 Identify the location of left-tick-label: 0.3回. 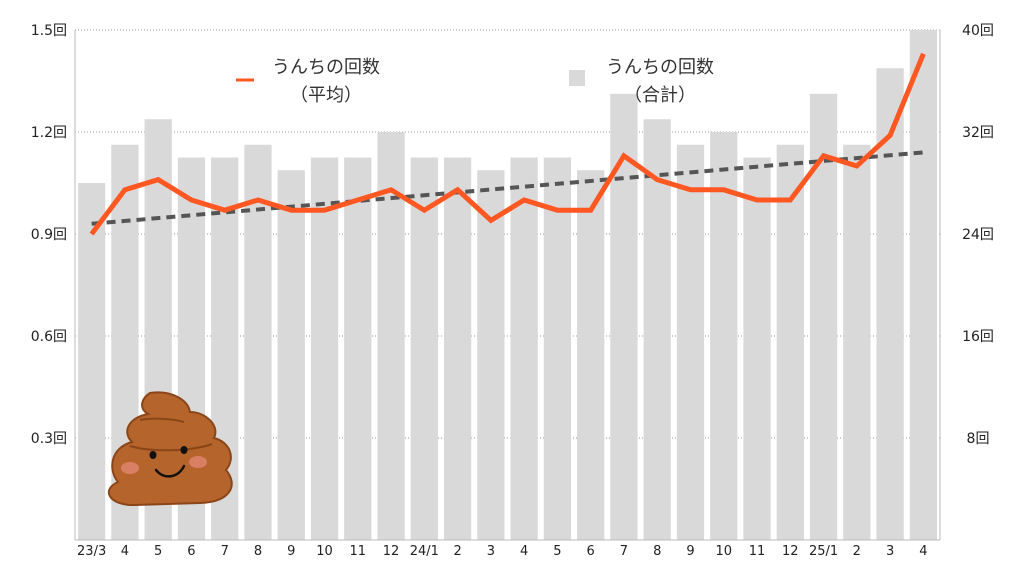
(49, 439).